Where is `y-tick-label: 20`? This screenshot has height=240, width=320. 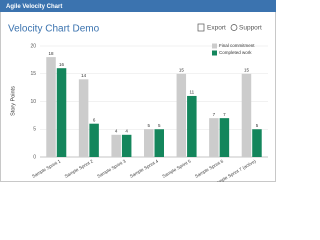
y-tick-label: 20 is located at coordinates (33, 46).